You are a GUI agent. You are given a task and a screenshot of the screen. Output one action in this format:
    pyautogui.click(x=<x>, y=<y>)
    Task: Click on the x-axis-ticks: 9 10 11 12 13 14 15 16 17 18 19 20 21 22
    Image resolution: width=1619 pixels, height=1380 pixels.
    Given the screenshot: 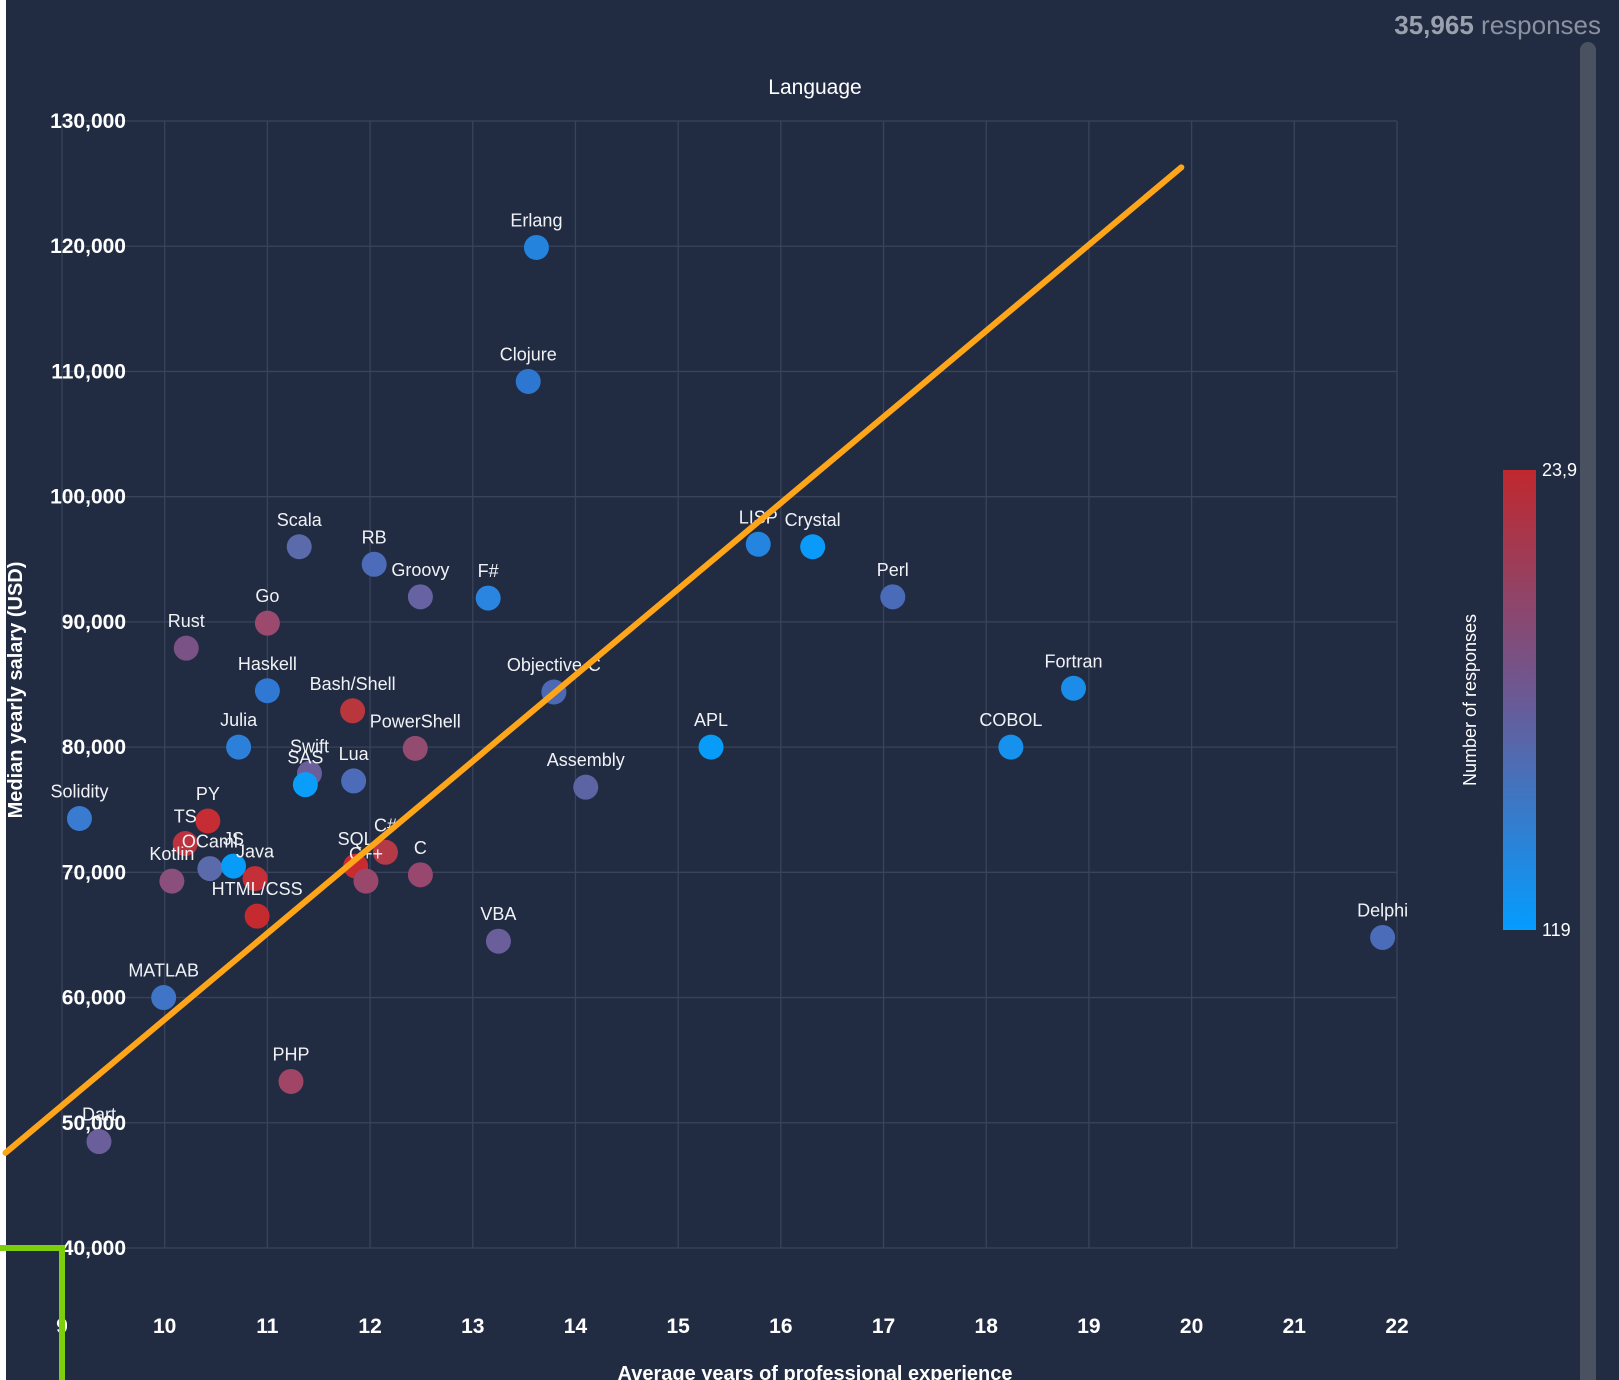 What is the action you would take?
    pyautogui.click(x=732, y=1326)
    